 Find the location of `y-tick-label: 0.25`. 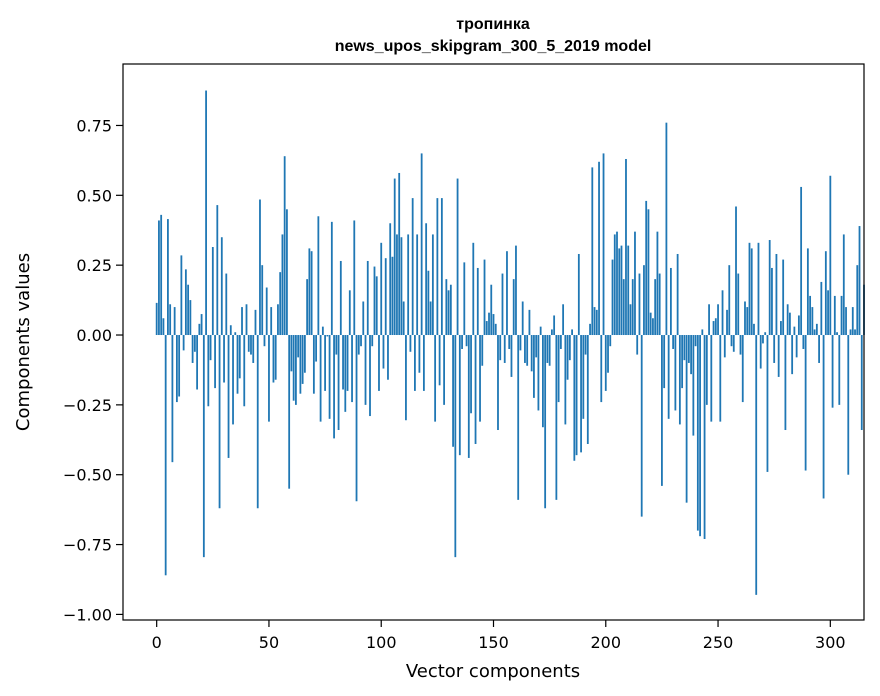

y-tick-label: 0.25 is located at coordinates (94, 265).